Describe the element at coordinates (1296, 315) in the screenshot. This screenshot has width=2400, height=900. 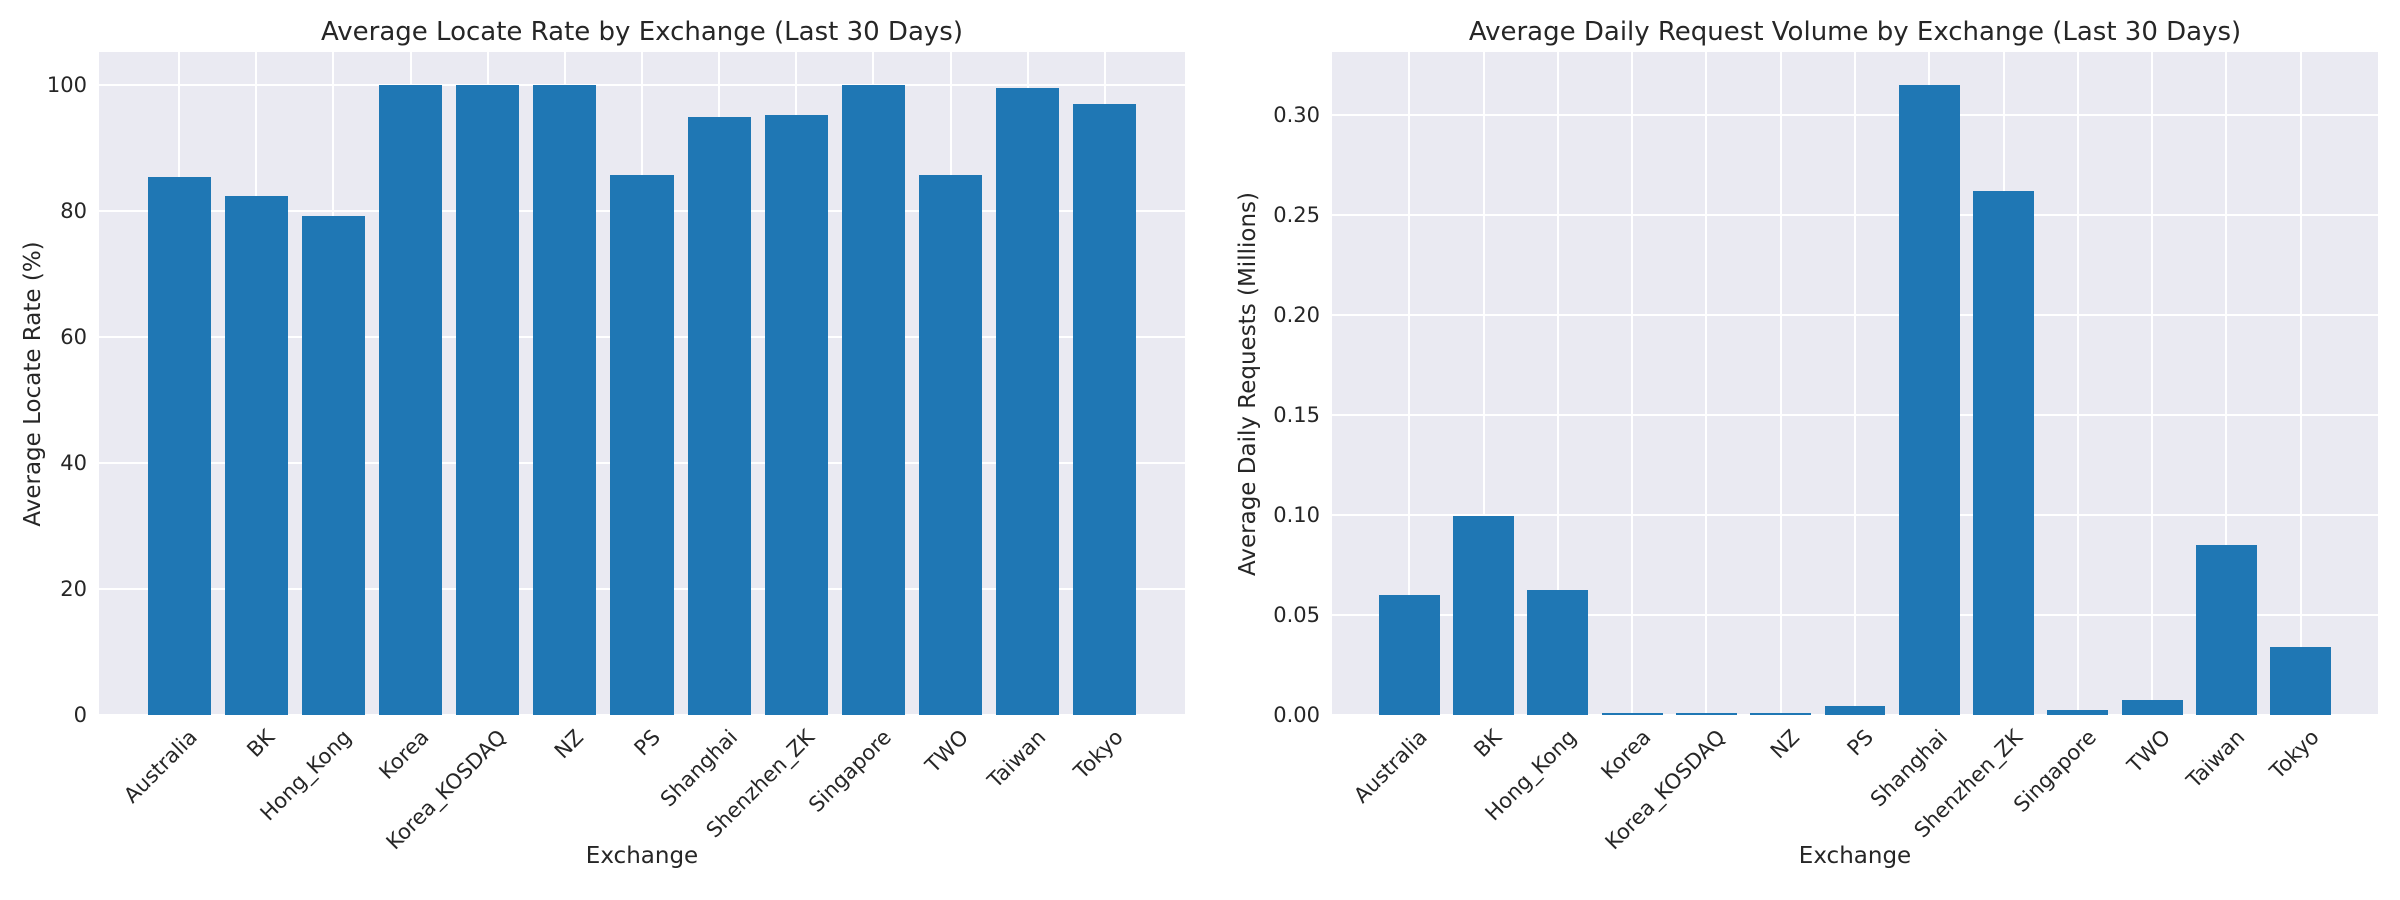
I see `y-tick-label: 0.20` at that location.